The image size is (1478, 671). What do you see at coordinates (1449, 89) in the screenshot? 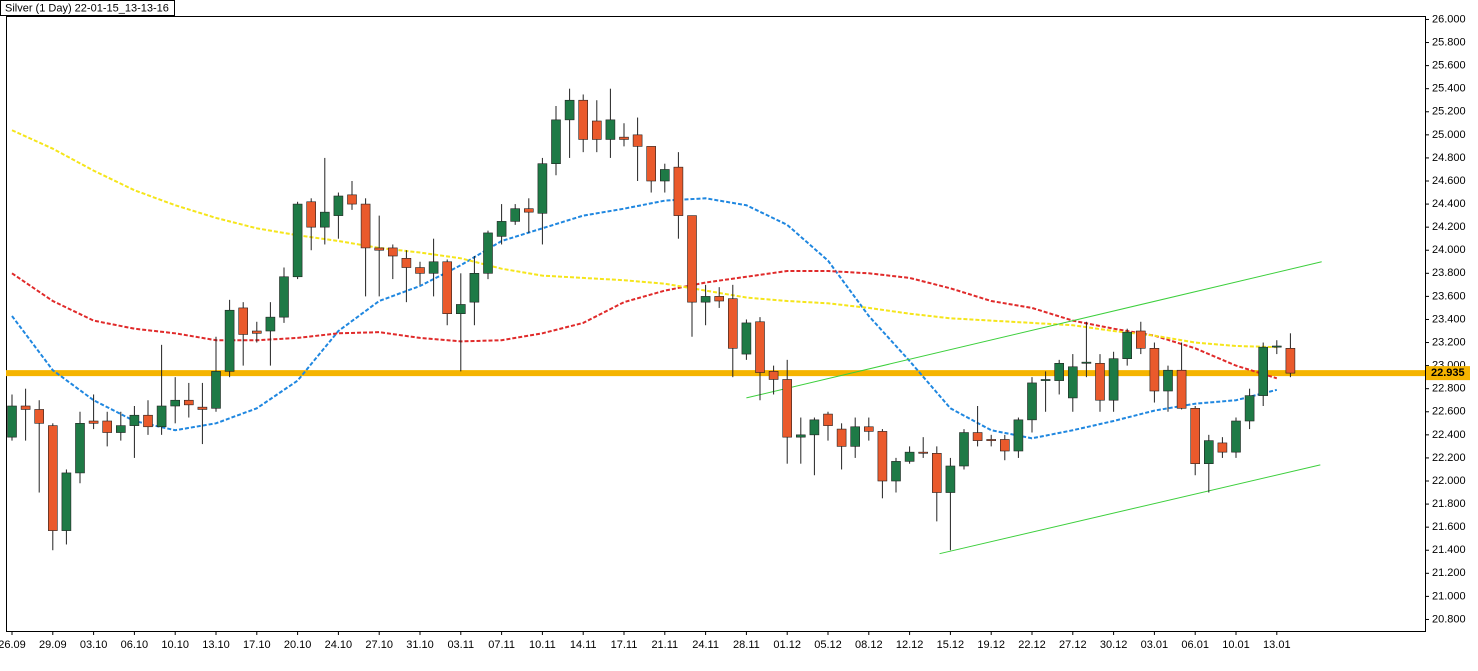
I see `y-tick-label: 25.400` at bounding box center [1449, 89].